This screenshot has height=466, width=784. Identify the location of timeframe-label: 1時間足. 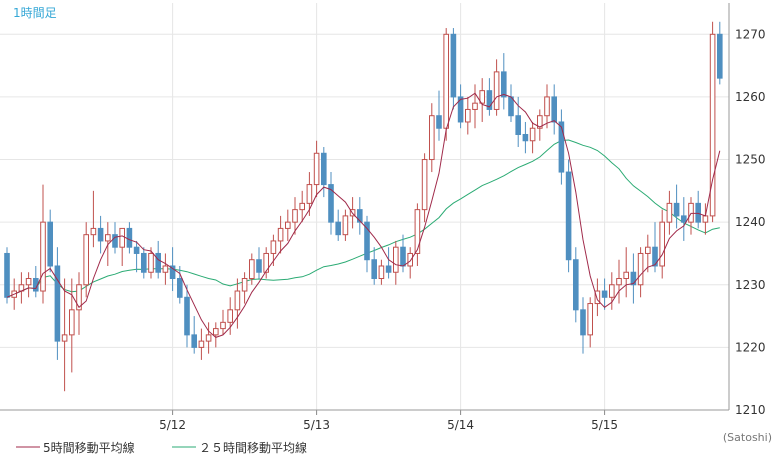
(35, 13).